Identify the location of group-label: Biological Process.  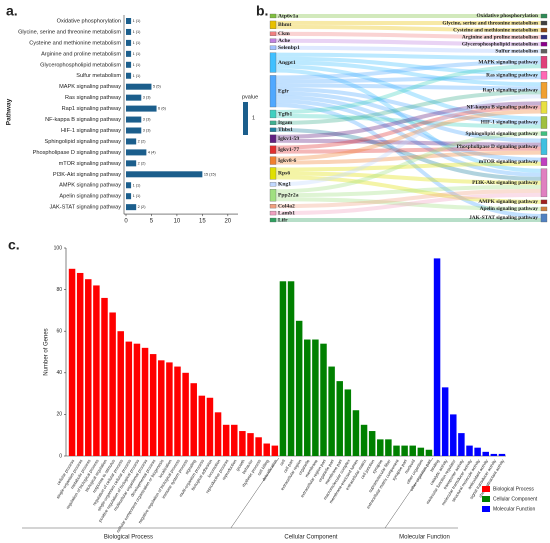
(128, 538).